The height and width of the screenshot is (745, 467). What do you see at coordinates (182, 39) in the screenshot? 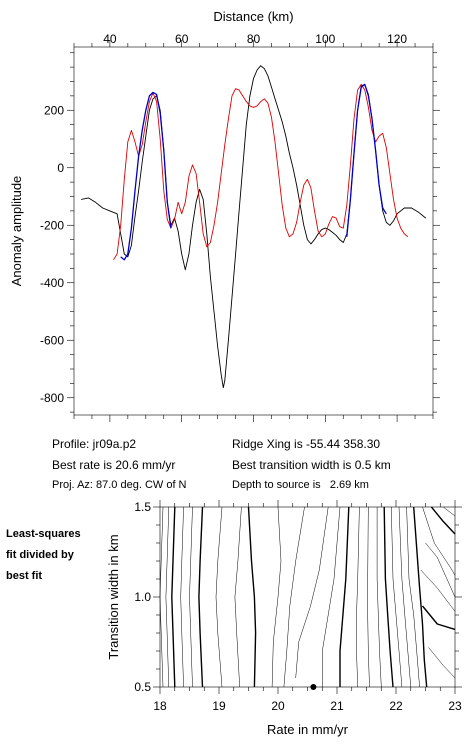
I see `x-tick-label: 60` at bounding box center [182, 39].